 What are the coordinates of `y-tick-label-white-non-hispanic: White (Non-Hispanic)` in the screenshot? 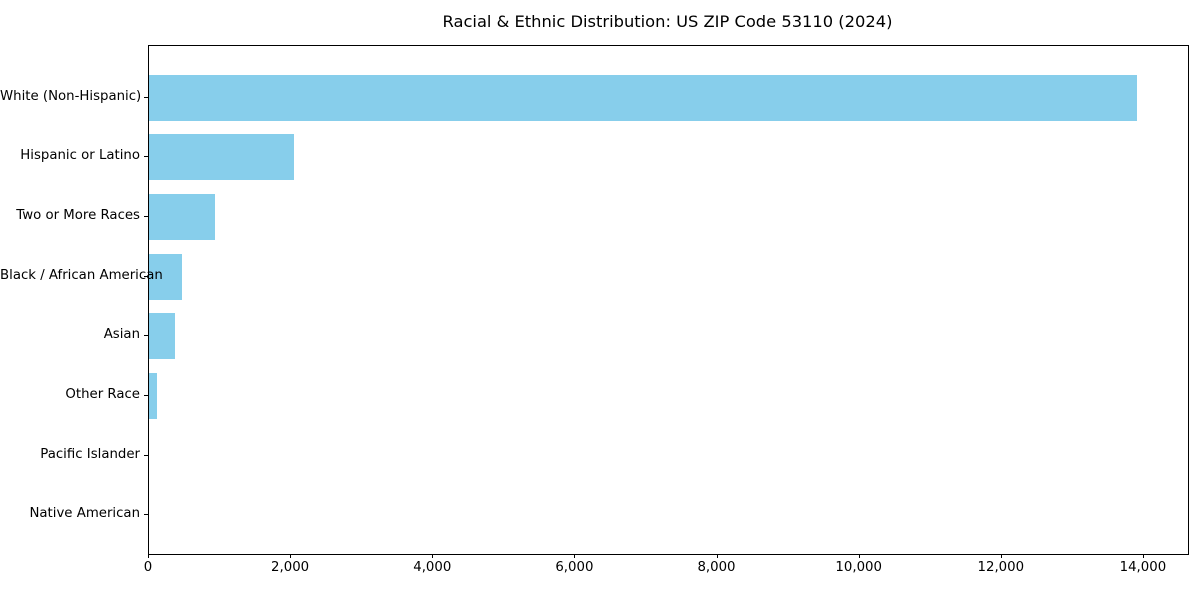 It's located at (71, 96).